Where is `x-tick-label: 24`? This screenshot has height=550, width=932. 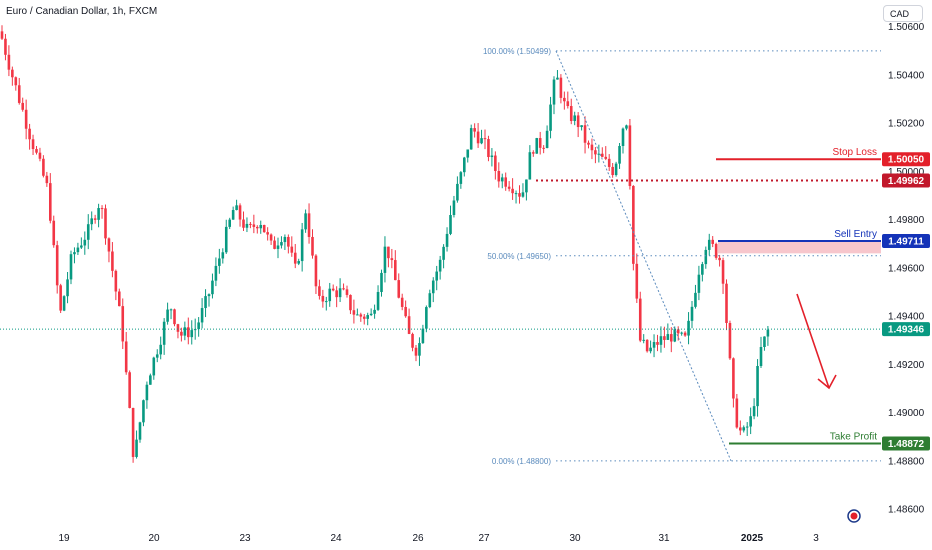
x-tick-label: 24 is located at coordinates (336, 538).